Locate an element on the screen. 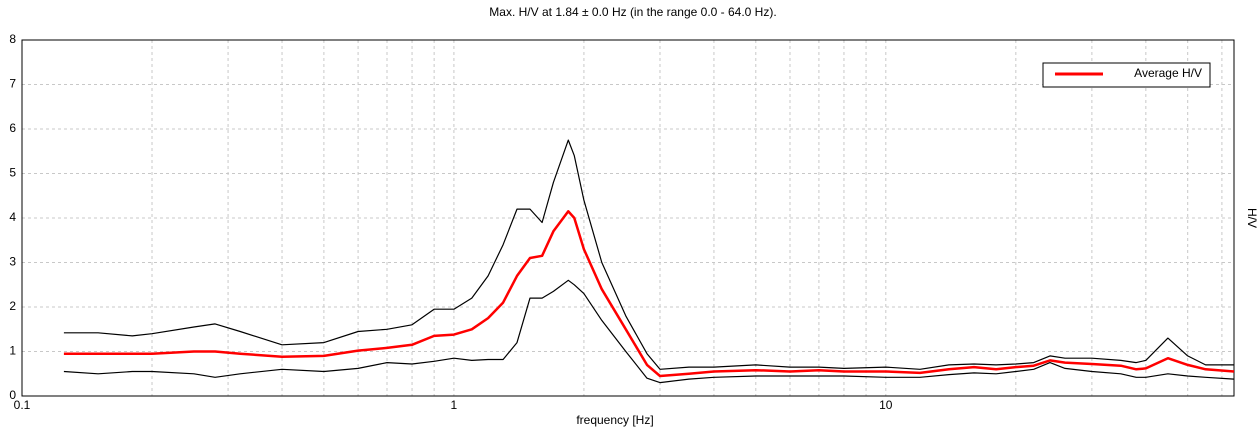 This screenshot has height=430, width=1260. legend-box is located at coordinates (1126, 75).